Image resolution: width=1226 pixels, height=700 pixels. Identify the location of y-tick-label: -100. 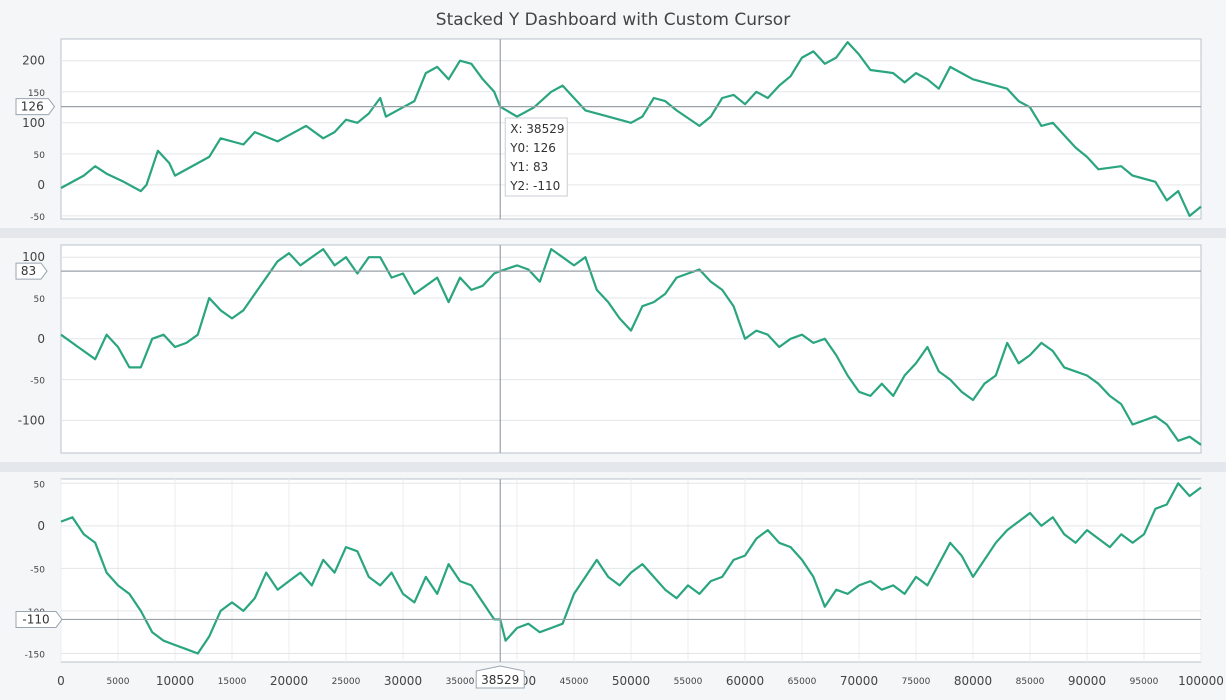
(31, 420).